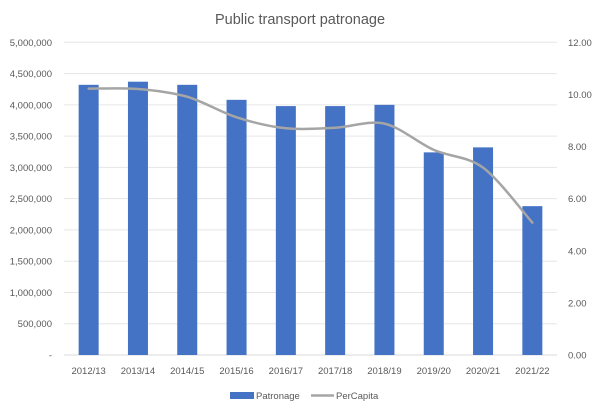 Image resolution: width=600 pixels, height=409 pixels. I want to click on right-tick-label: 2.00, so click(577, 303).